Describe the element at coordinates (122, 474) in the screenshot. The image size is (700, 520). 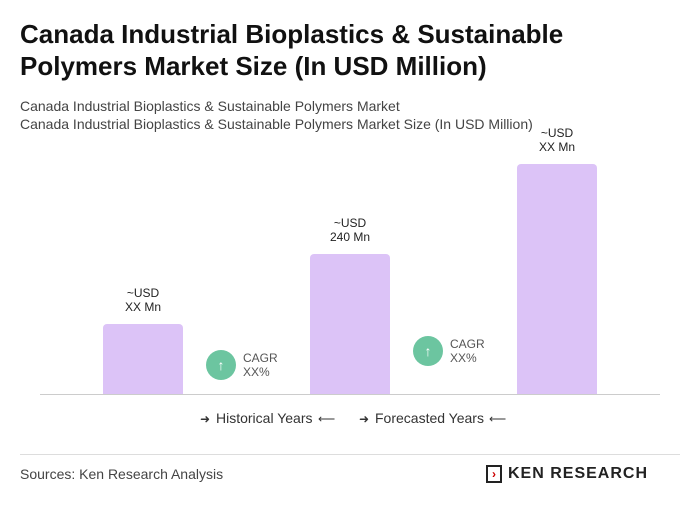
I see `source: Sources: Ken Research Analysis` at that location.